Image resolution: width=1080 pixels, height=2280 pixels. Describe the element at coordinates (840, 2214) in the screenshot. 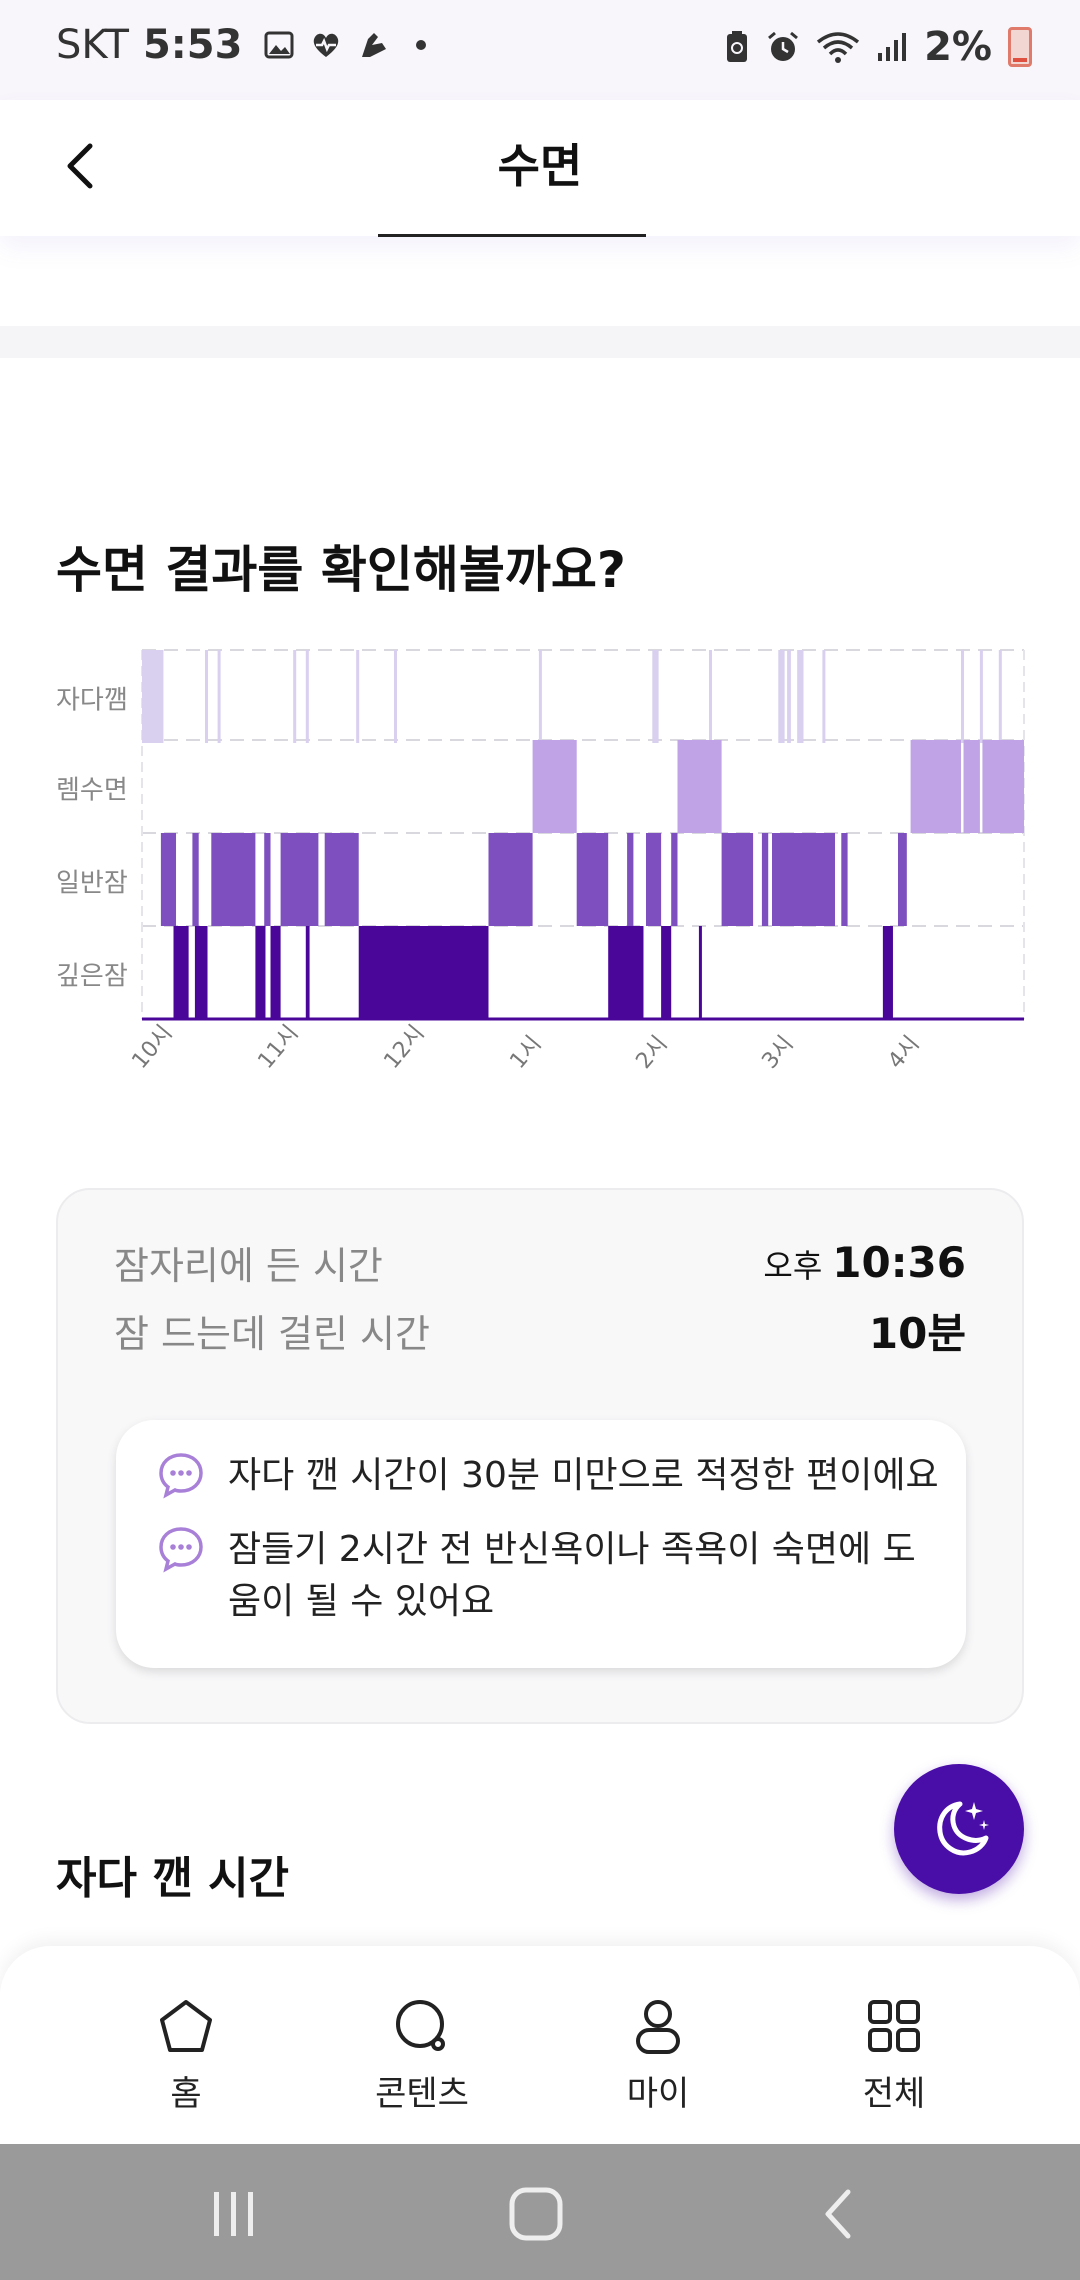

I see `system-back-icon` at that location.